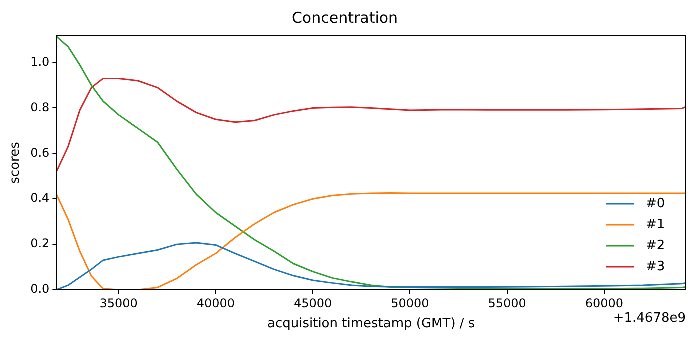  Describe the element at coordinates (656, 204) in the screenshot. I see `legend-label: #0` at that location.